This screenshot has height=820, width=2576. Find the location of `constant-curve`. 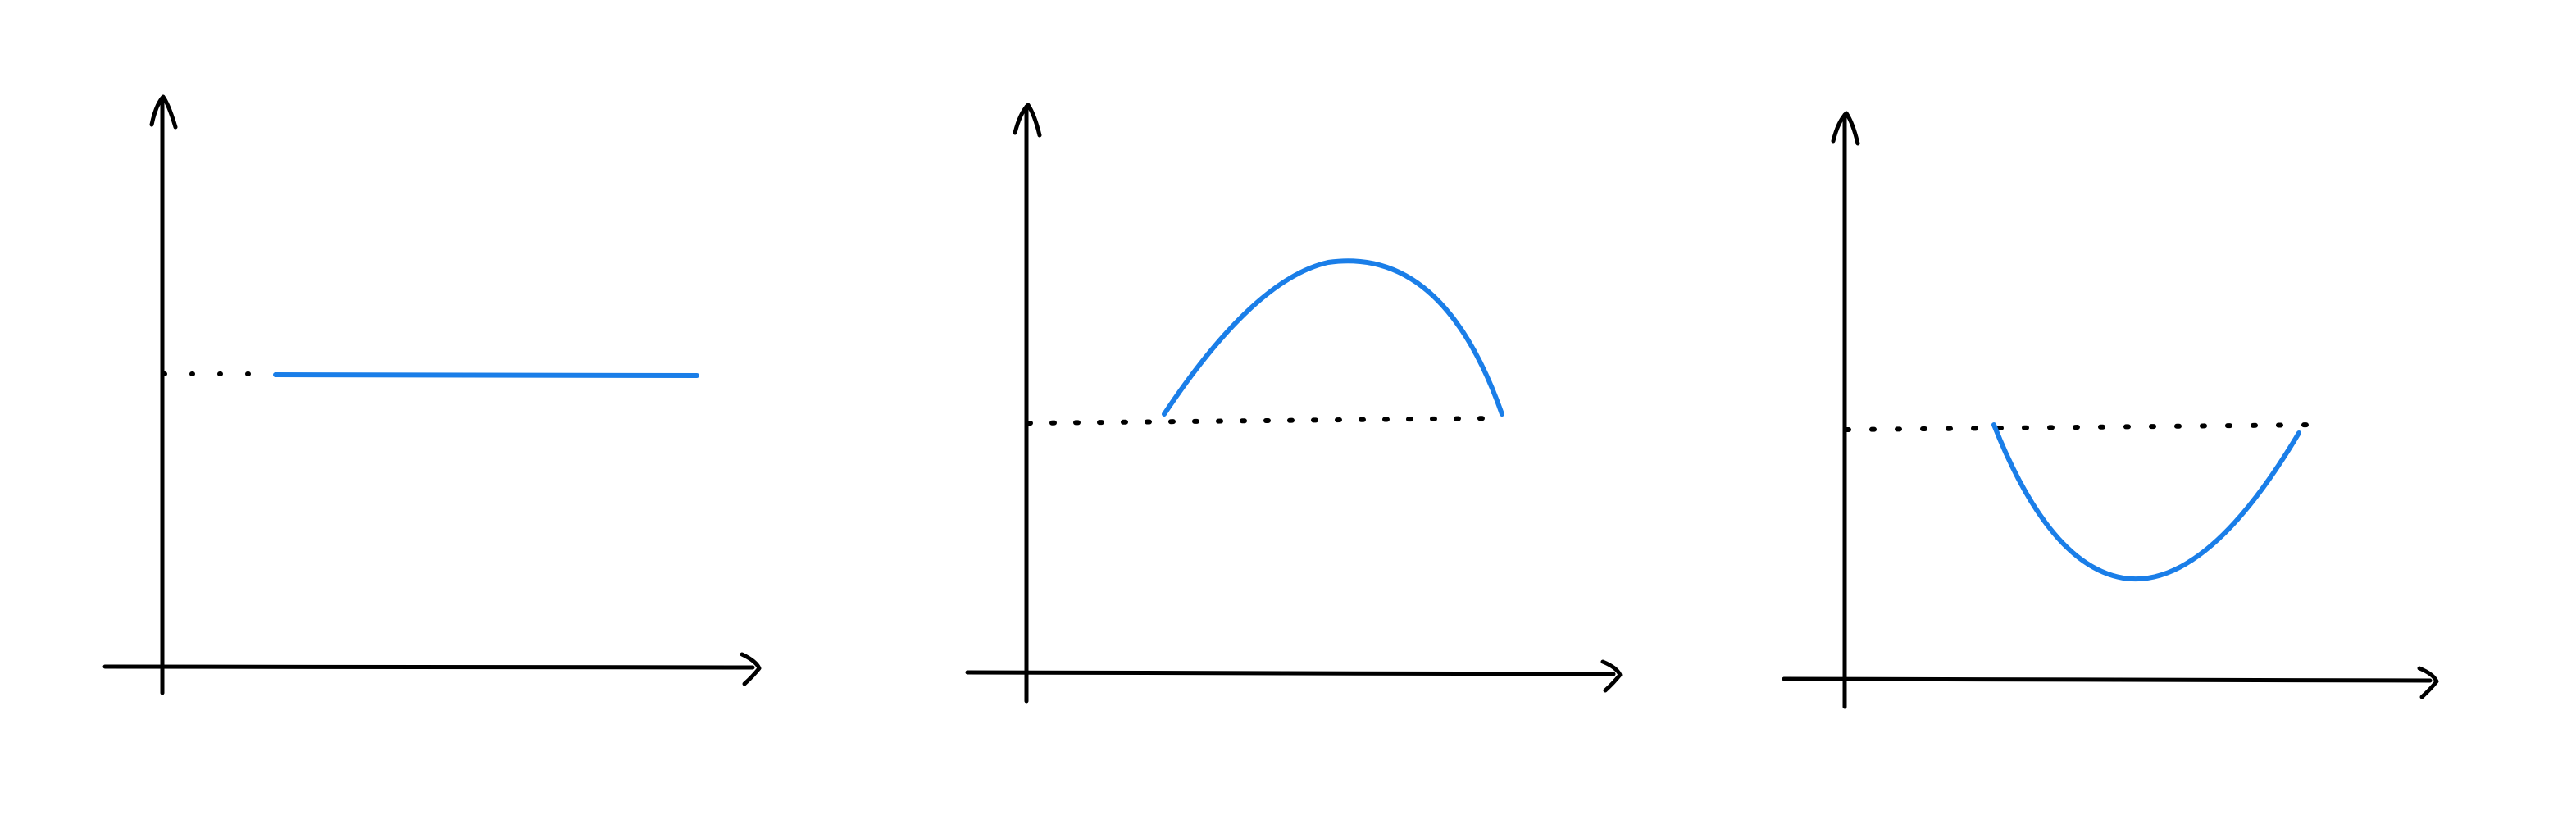

constant-curve is located at coordinates (486, 375).